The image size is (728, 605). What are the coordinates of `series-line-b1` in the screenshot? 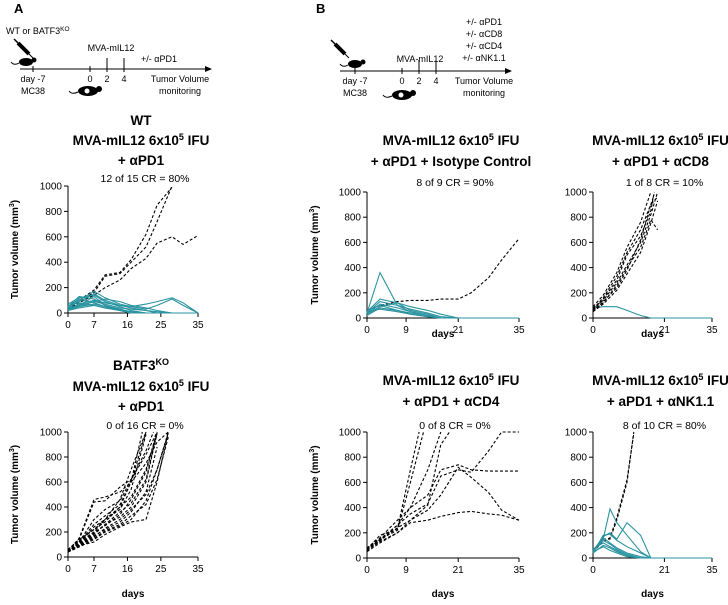 It's located at (118, 491).